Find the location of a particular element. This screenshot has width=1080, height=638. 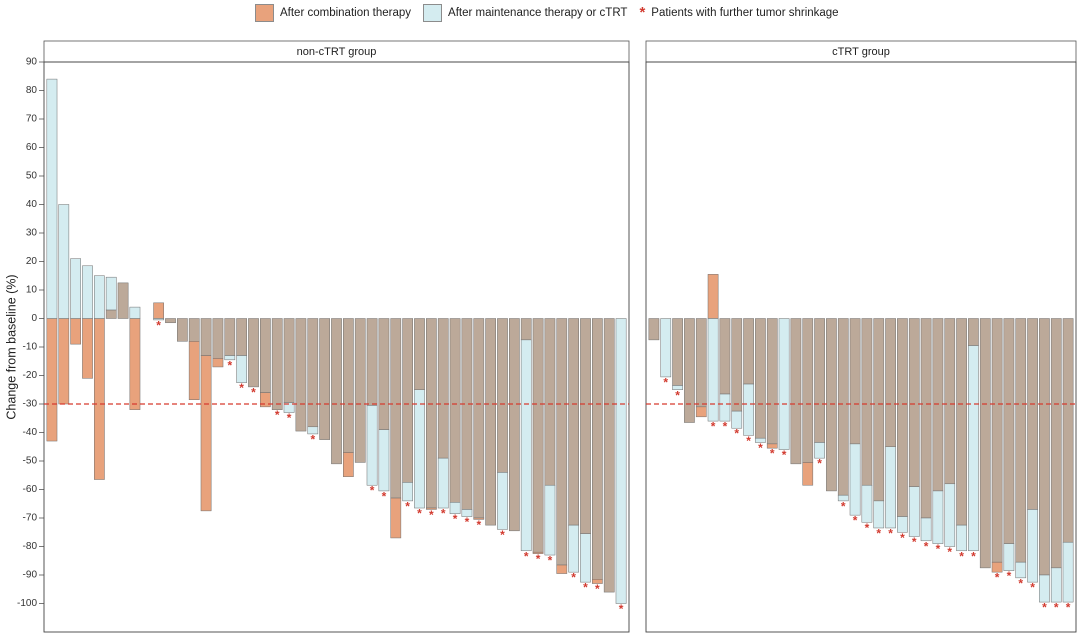

legend-label-combination: After combination therapy is located at coordinates (346, 13).